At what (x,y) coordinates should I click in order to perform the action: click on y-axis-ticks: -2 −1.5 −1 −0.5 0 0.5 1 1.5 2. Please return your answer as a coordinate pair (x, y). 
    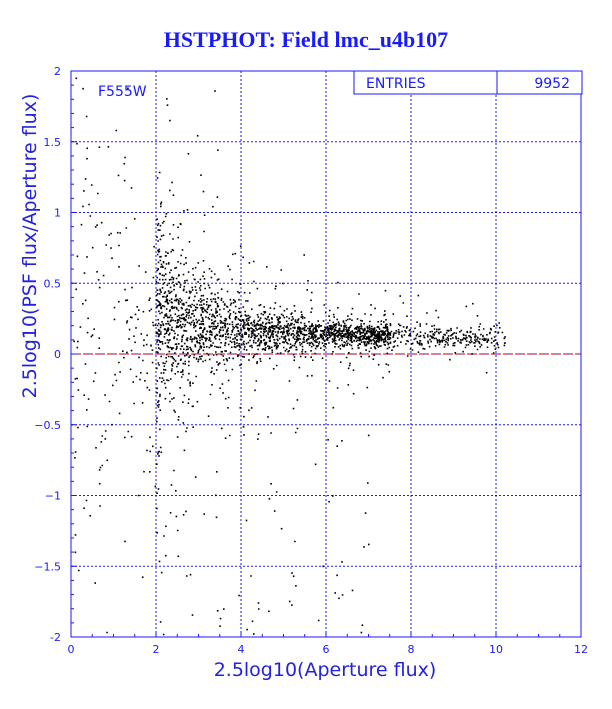
    Looking at the image, I should click on (55, 354).